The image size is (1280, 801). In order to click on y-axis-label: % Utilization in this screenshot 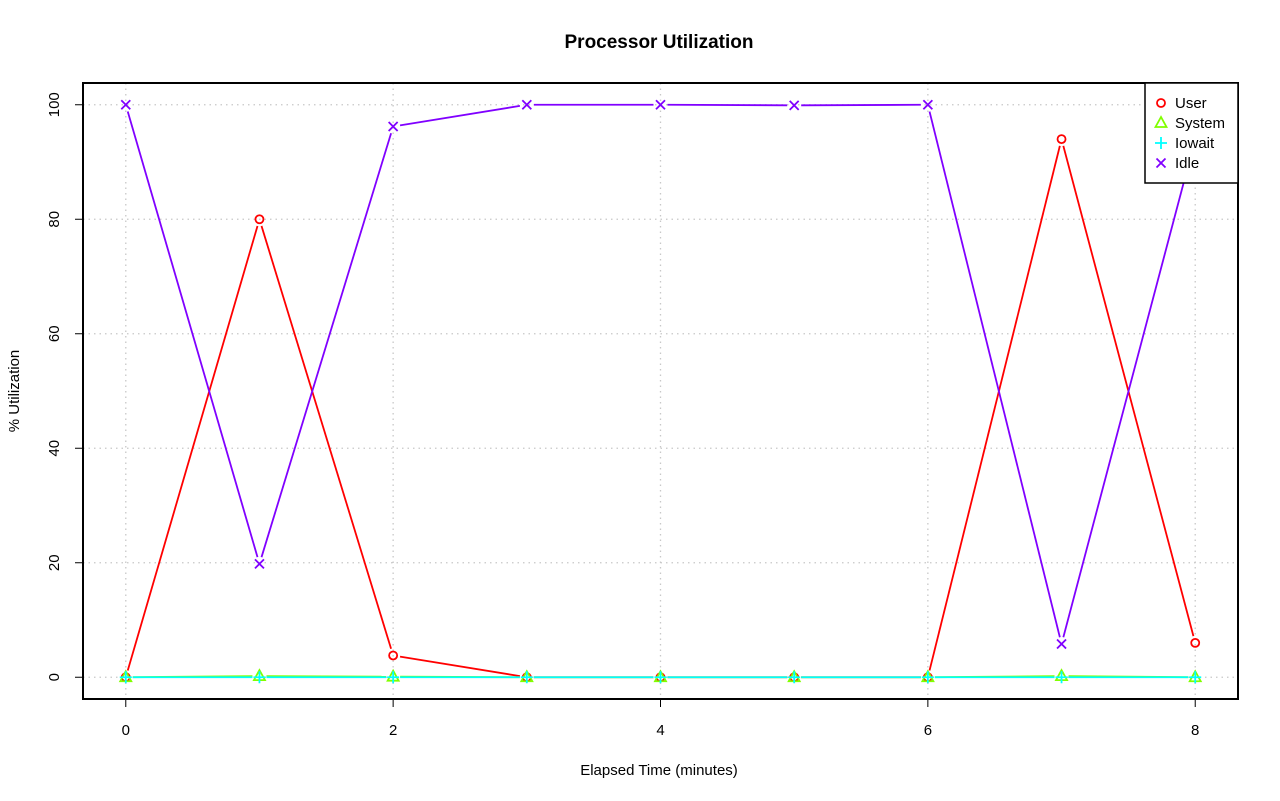, I will do `click(14, 391)`.